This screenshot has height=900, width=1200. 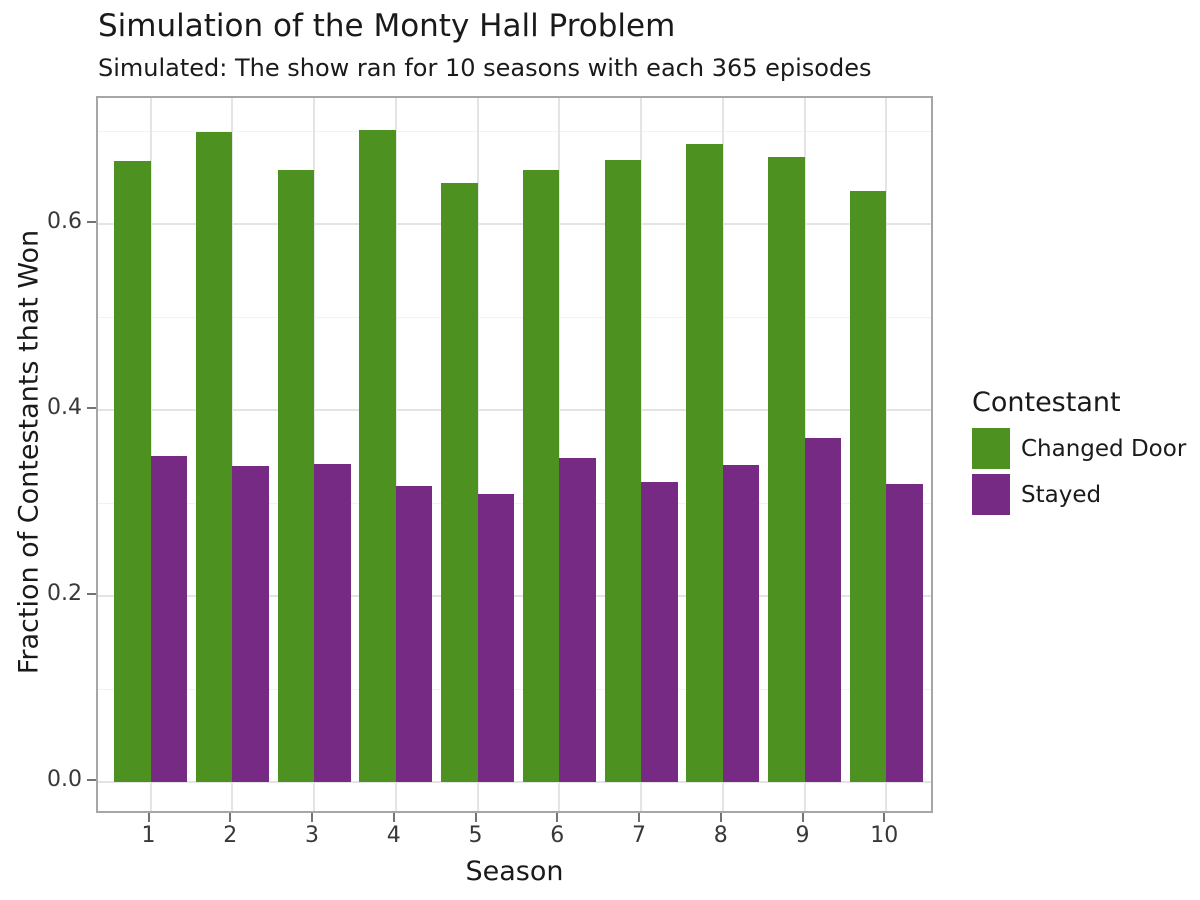 What do you see at coordinates (514, 871) in the screenshot?
I see `x-axis-title: Season` at bounding box center [514, 871].